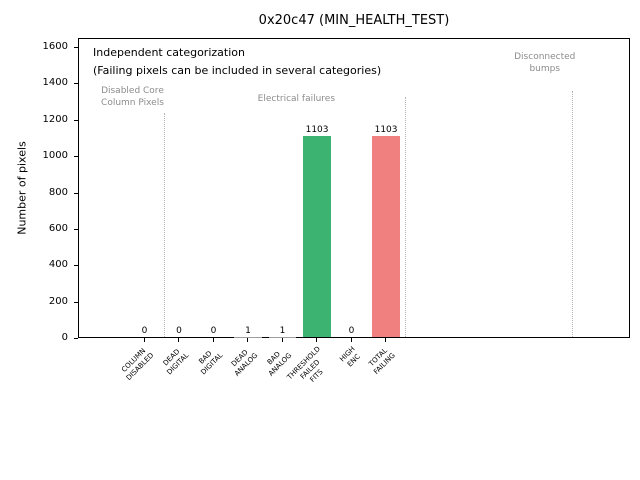 The height and width of the screenshot is (480, 640). Describe the element at coordinates (58, 265) in the screenshot. I see `y-tick-label: 400` at that location.